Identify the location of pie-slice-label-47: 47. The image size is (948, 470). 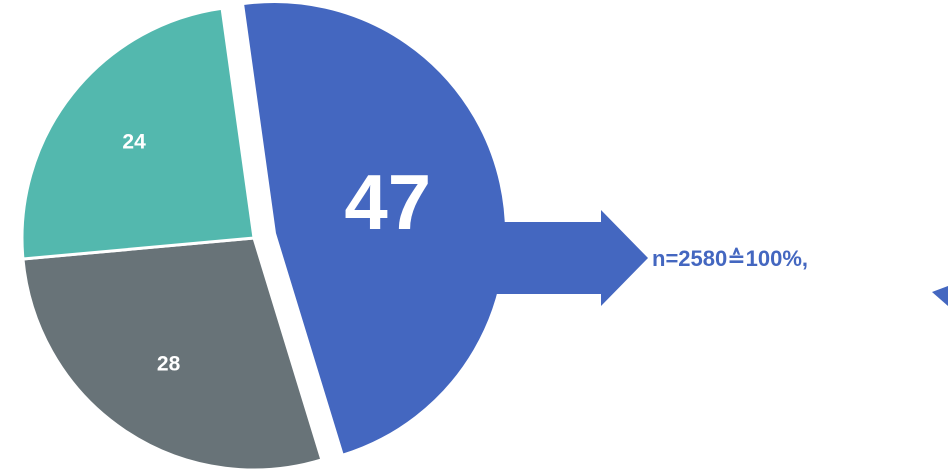
(387, 202).